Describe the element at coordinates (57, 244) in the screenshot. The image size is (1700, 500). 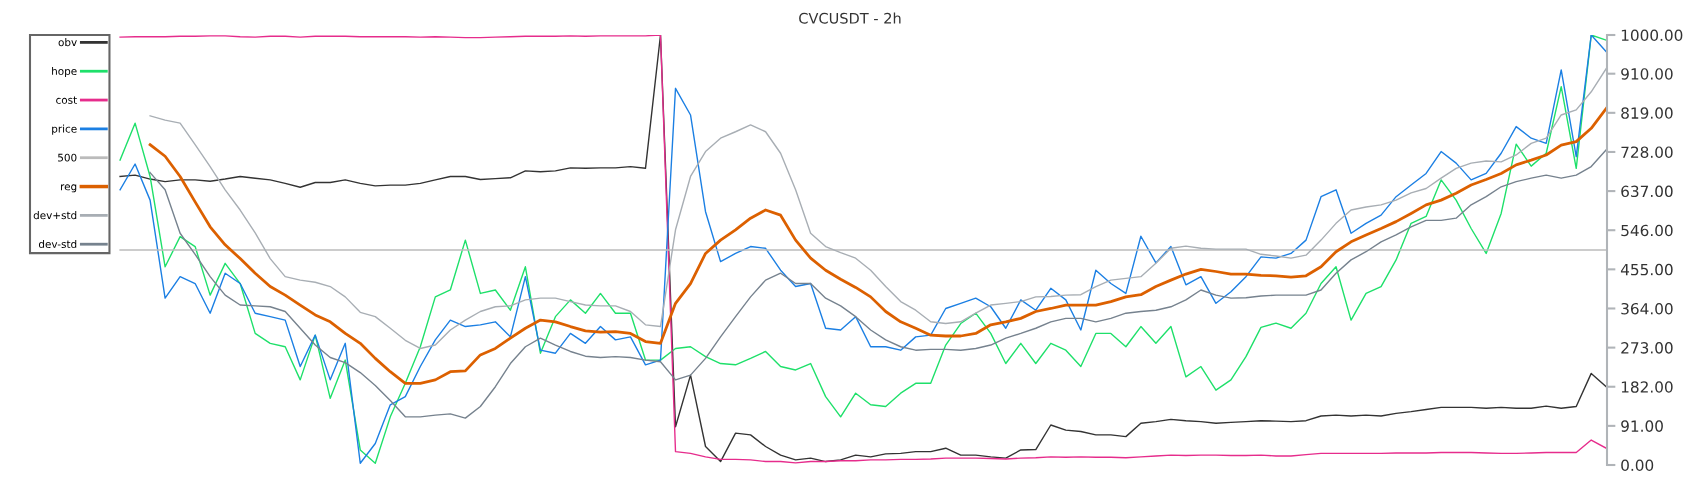
I see `legend-label: dev-std` at that location.